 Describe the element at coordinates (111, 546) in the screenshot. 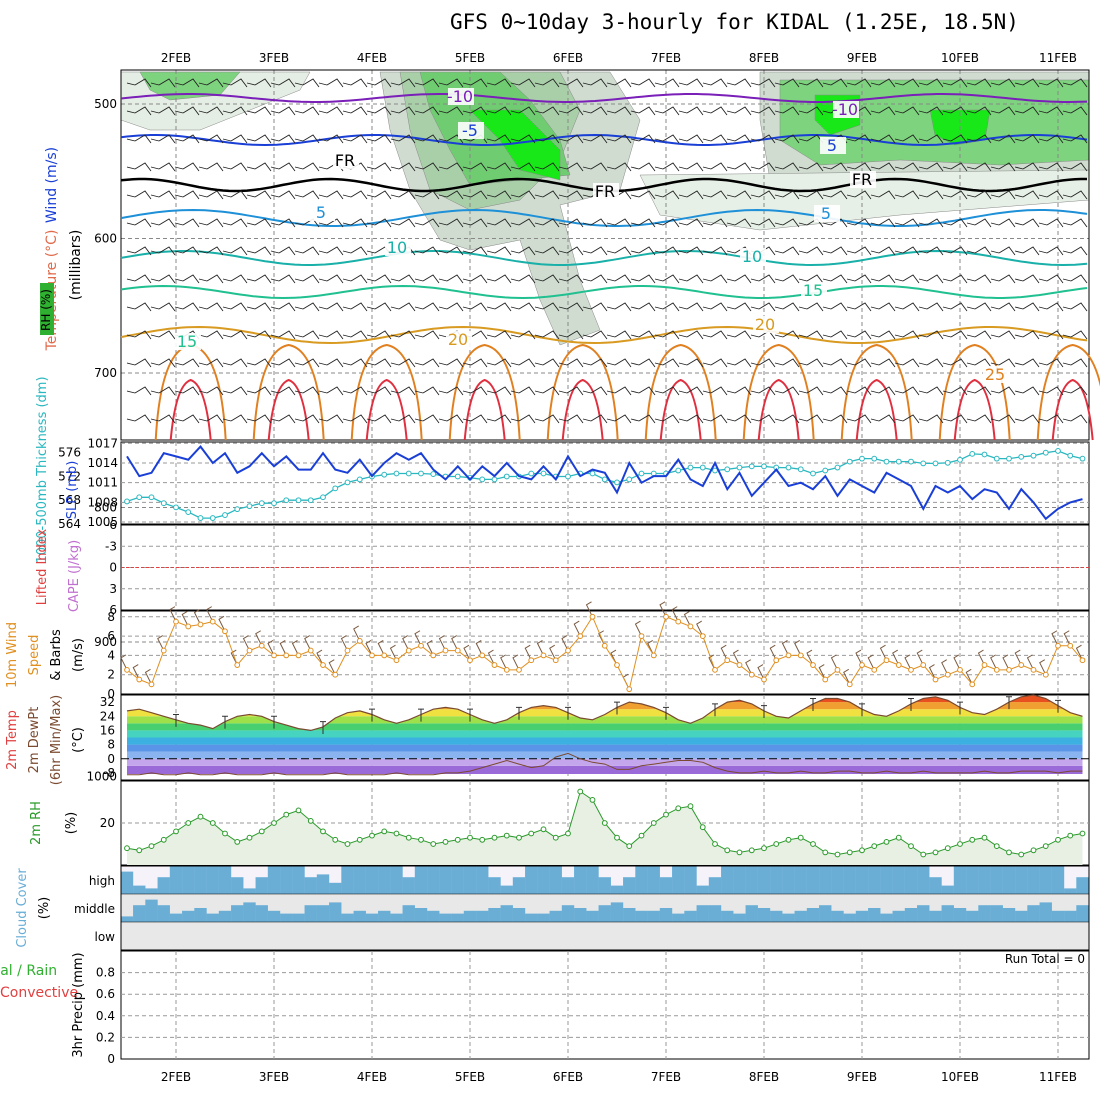

I see `li-tick: -3` at that location.